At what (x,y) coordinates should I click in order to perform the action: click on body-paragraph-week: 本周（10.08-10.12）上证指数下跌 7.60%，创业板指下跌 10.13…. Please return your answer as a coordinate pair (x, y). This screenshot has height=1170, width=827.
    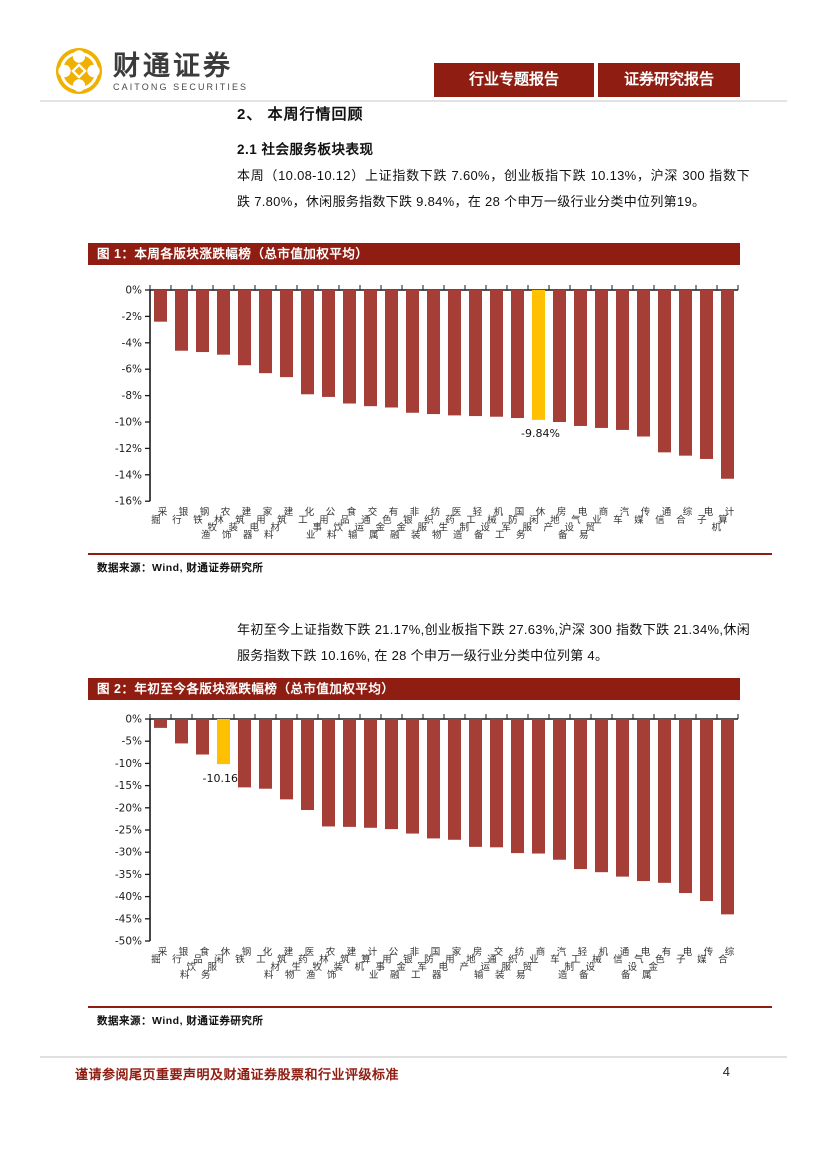
    Looking at the image, I should click on (493, 188).